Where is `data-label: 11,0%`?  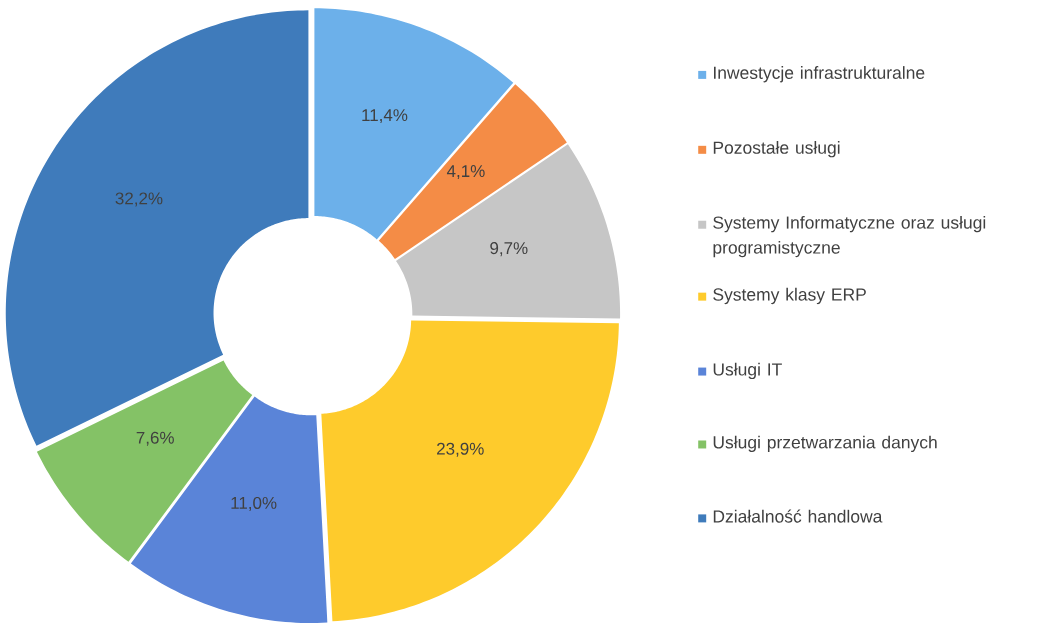 data-label: 11,0% is located at coordinates (254, 503).